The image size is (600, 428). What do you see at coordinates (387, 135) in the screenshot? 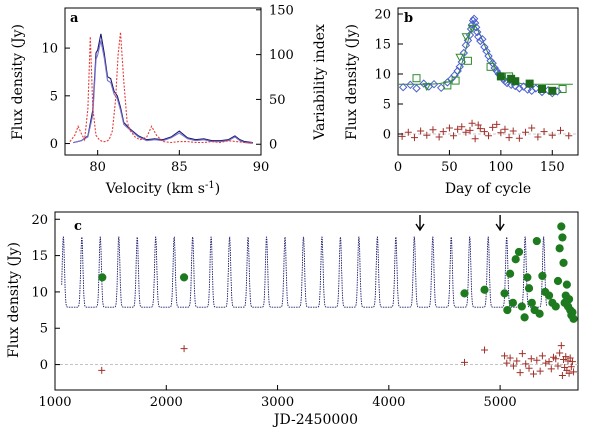
I see `panel-b-ytick-label-0: 0` at bounding box center [387, 135].